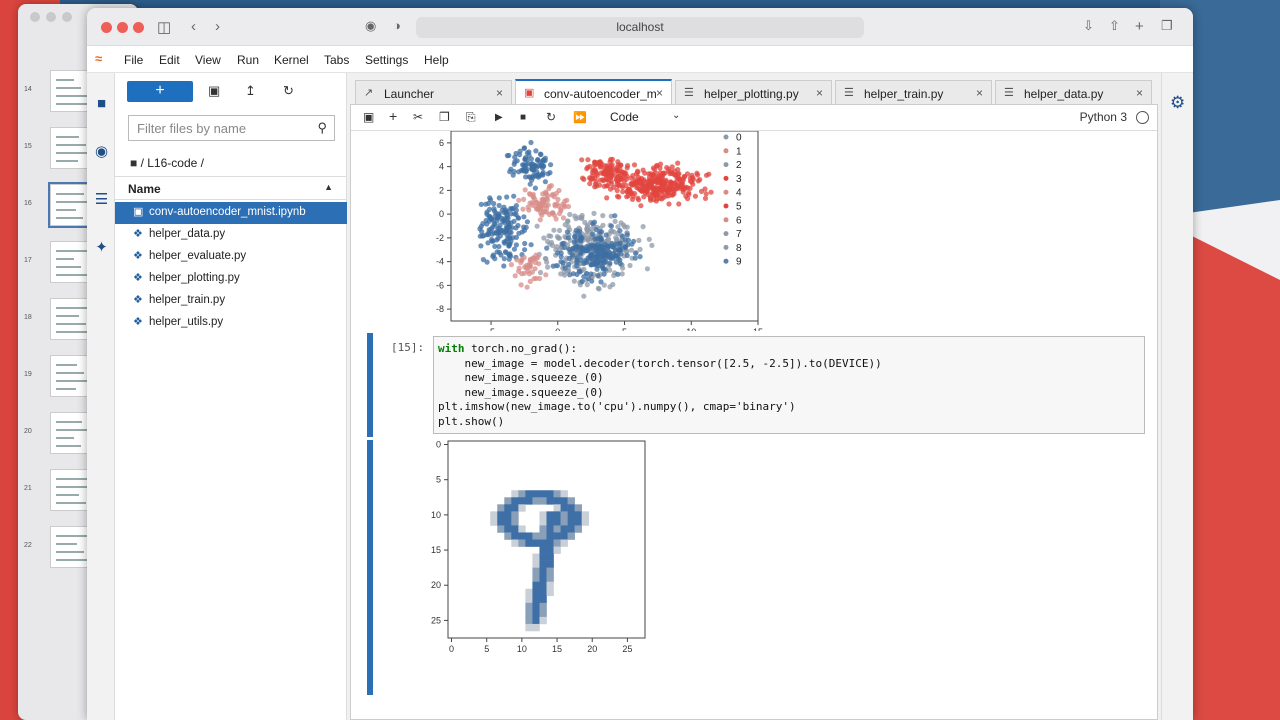 The width and height of the screenshot is (1280, 720). What do you see at coordinates (1088, 25) in the screenshot?
I see `download-icon: ⇩` at bounding box center [1088, 25].